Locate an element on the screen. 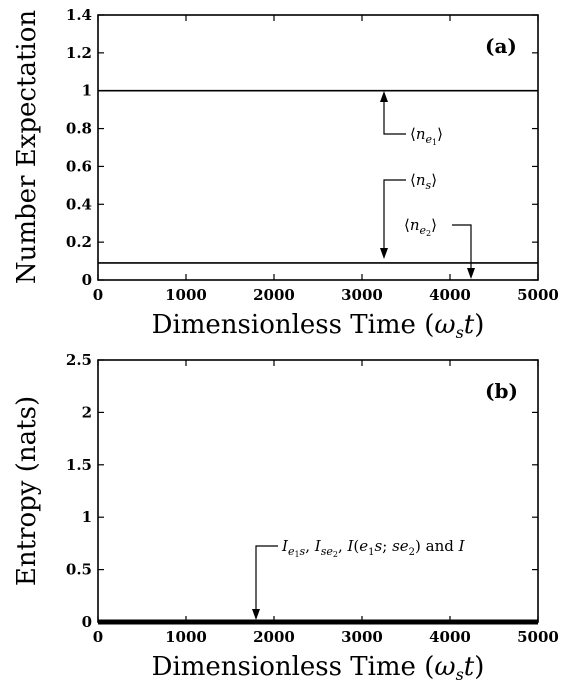 This screenshot has width=576, height=691. annotation-ne1: ⟨ne1⟩ is located at coordinates (411, 119).